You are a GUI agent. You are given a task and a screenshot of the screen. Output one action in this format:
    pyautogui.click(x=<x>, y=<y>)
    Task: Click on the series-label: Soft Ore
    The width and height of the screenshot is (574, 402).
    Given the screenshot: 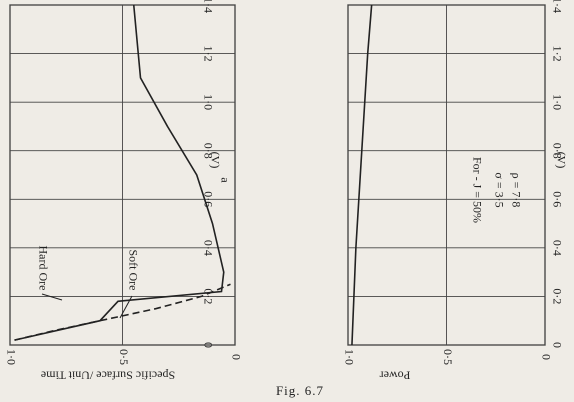 What is the action you would take?
    pyautogui.click(x=133, y=270)
    